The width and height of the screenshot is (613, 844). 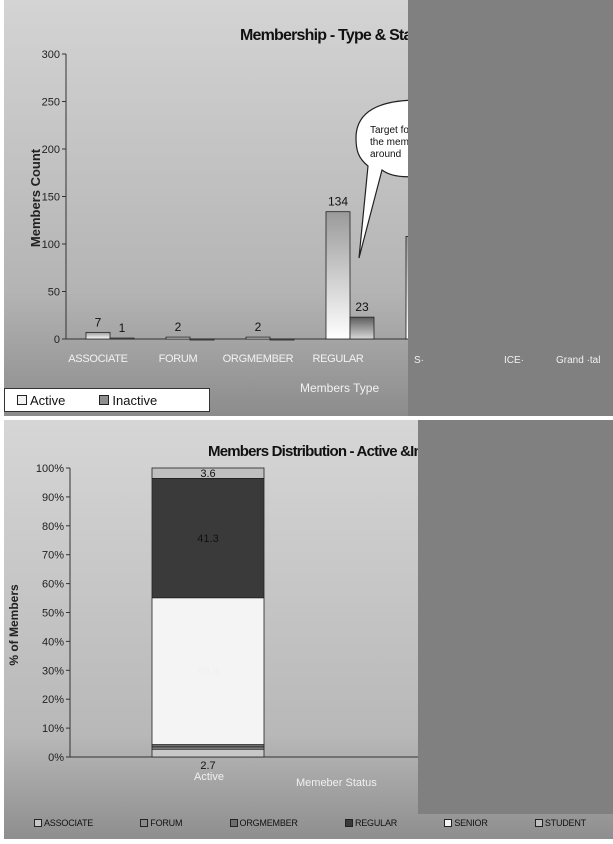 What do you see at coordinates (362, 328) in the screenshot?
I see `bar-inactive-regular` at bounding box center [362, 328].